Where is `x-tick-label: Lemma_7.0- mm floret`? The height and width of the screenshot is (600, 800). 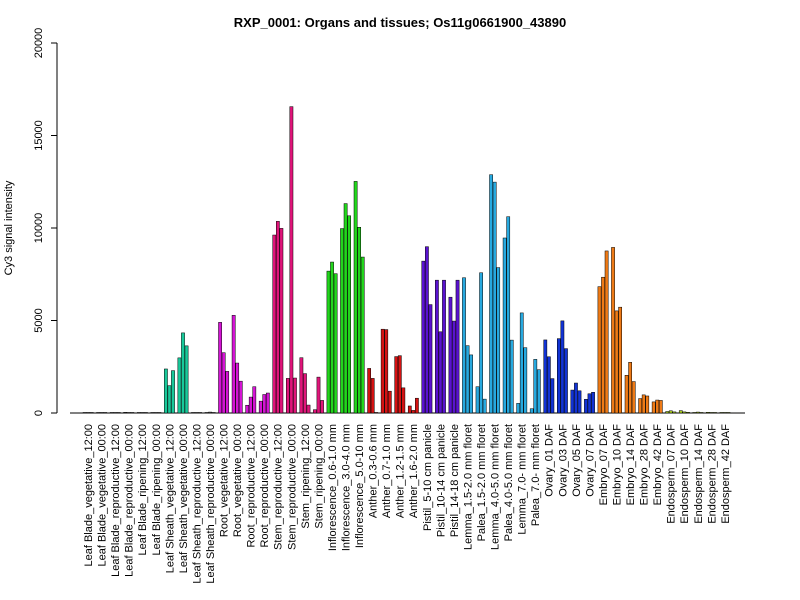 x-tick-label: Lemma_7.0- mm floret is located at coordinates (523, 479).